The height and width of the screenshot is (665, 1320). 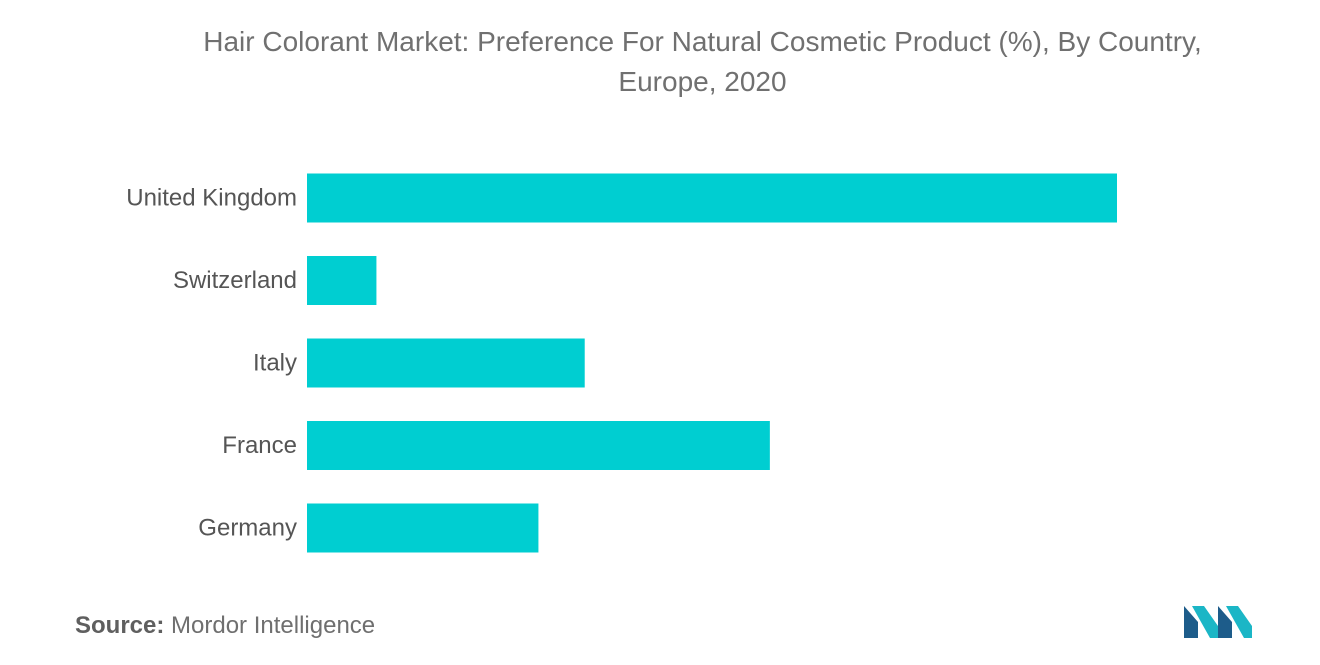 What do you see at coordinates (342, 280) in the screenshot?
I see `bar-switzerland` at bounding box center [342, 280].